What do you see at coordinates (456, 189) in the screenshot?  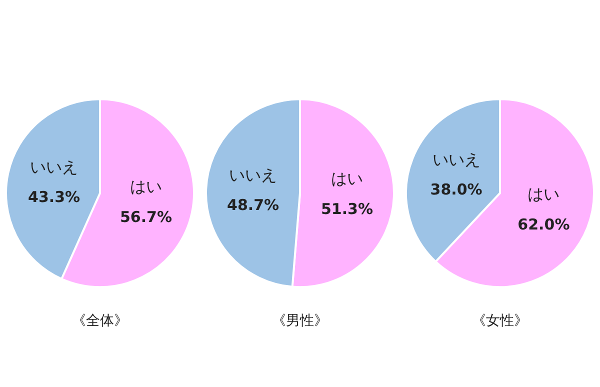 I see `data-label: 38.0%` at bounding box center [456, 189].